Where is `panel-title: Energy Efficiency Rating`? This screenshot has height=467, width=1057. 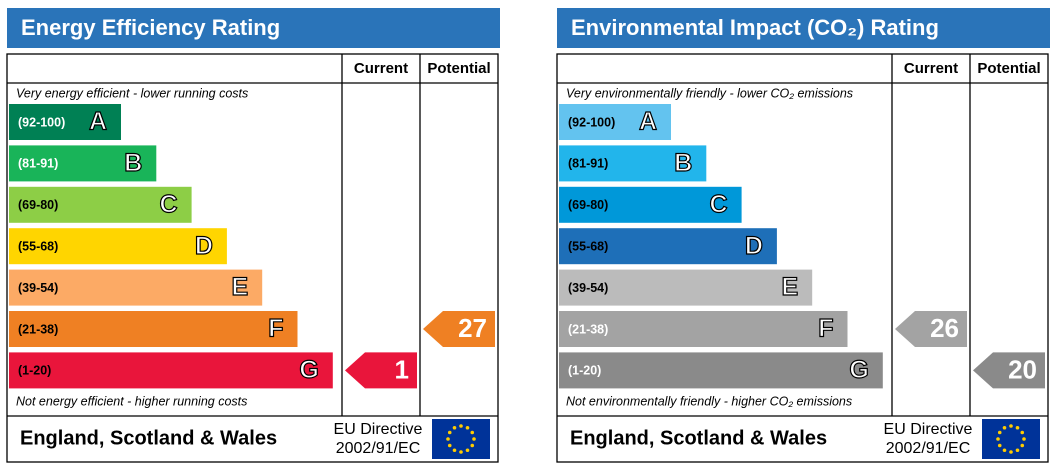 panel-title: Energy Efficiency Rating is located at coordinates (150, 27).